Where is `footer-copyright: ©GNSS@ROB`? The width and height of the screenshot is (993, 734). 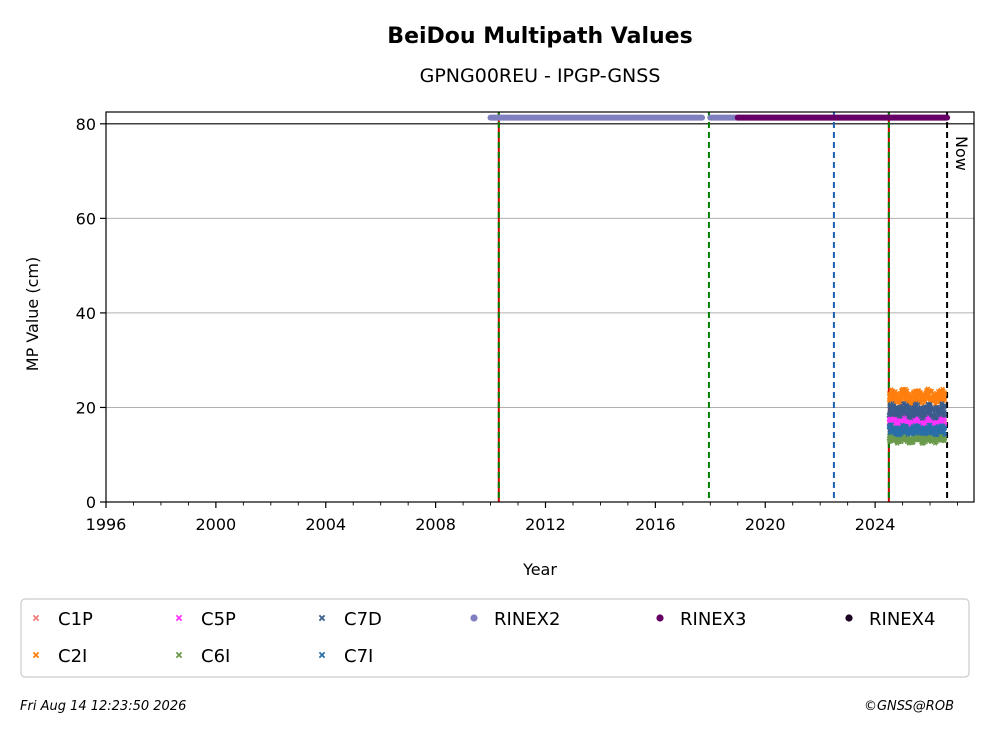 footer-copyright: ©GNSS@ROB is located at coordinates (909, 706).